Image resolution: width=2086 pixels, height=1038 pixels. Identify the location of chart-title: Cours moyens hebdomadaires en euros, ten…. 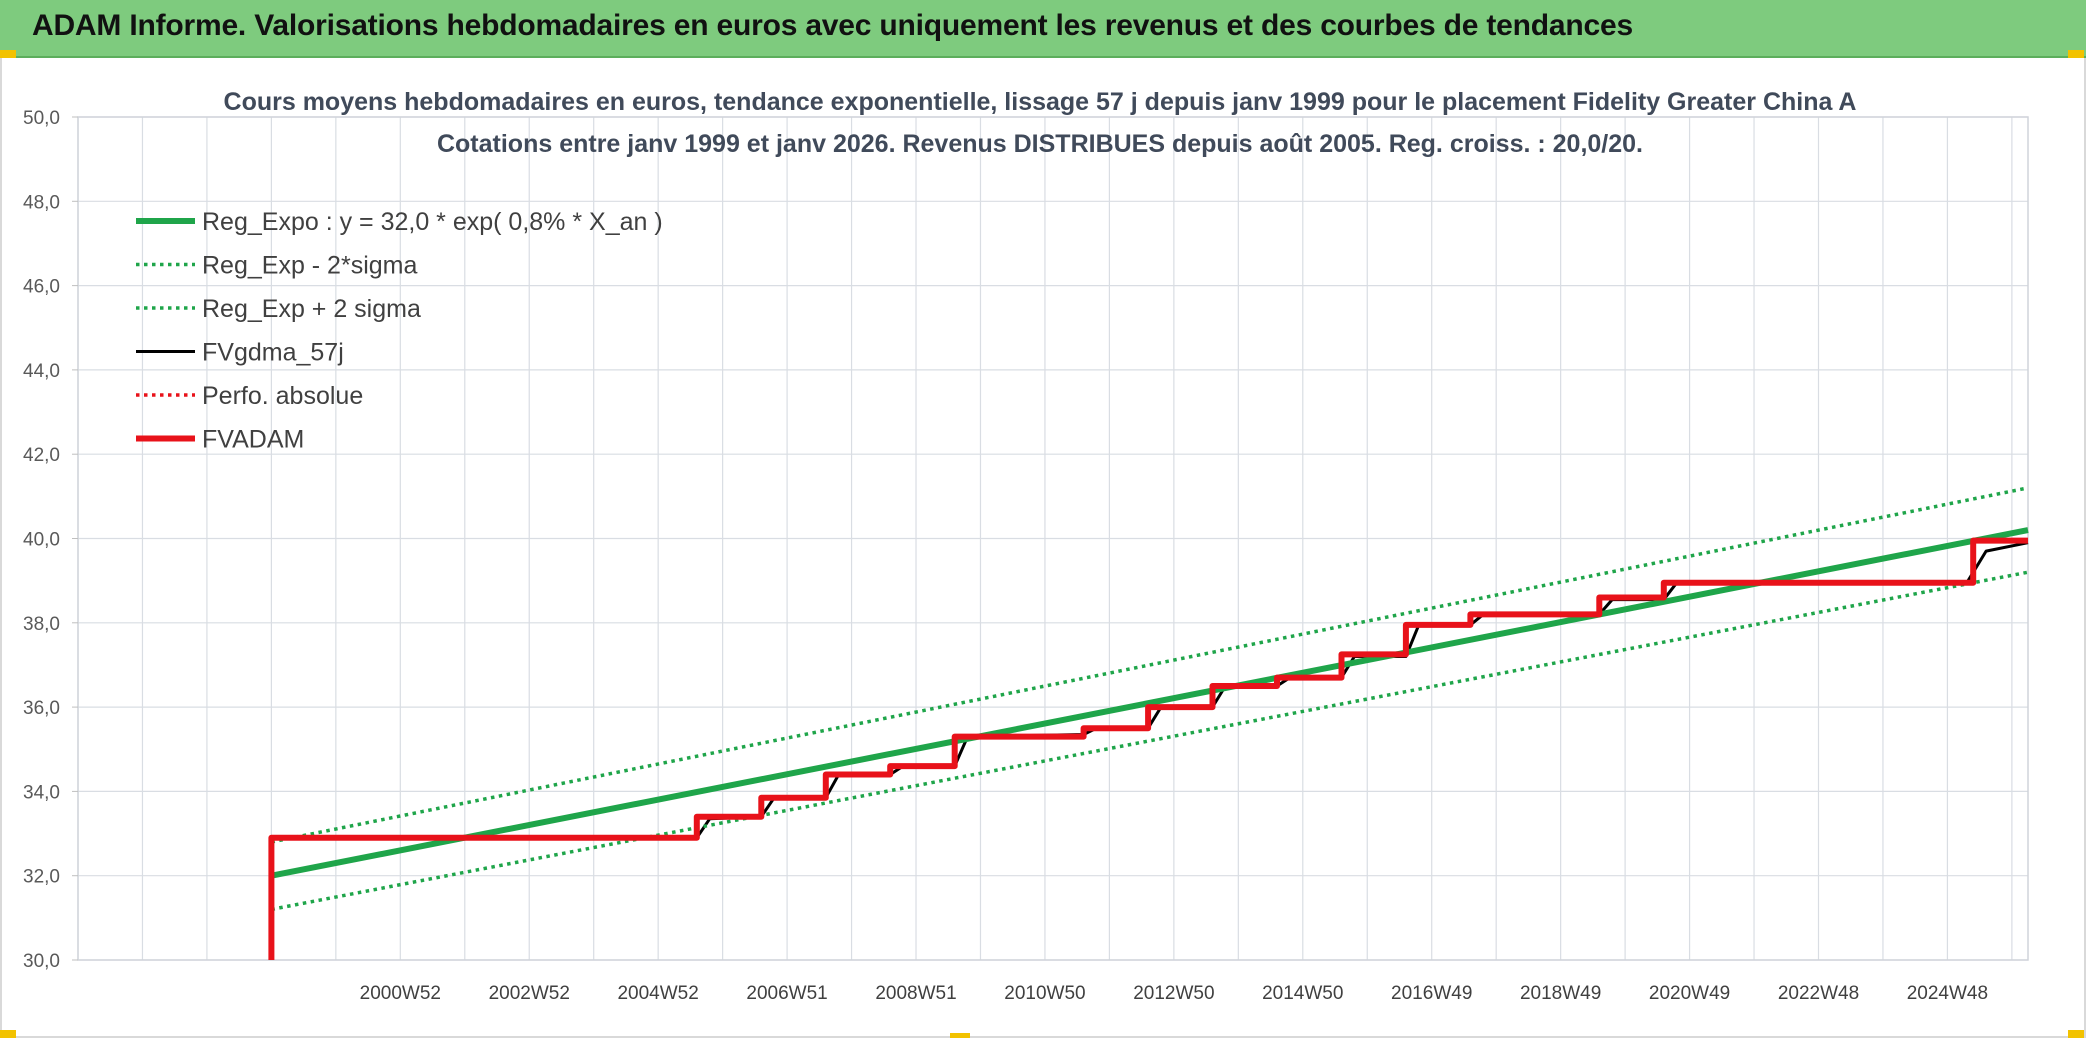
(1040, 102).